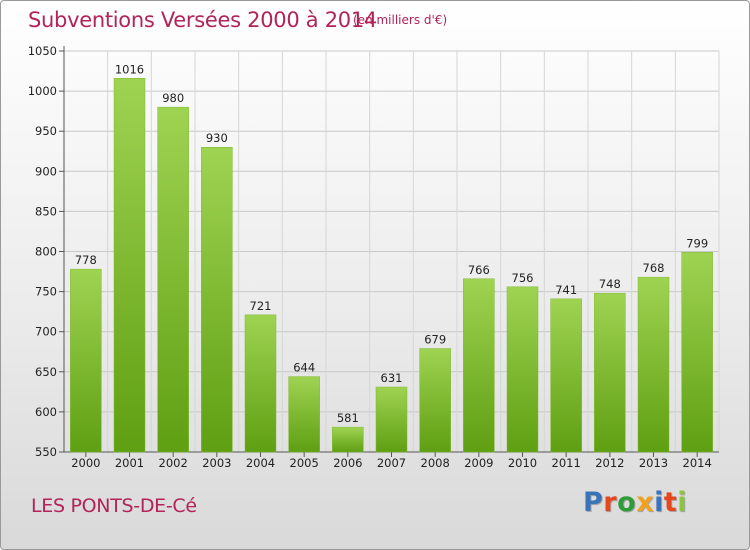 The width and height of the screenshot is (750, 550). Describe the element at coordinates (697, 243) in the screenshot. I see `data-label: 799` at that location.